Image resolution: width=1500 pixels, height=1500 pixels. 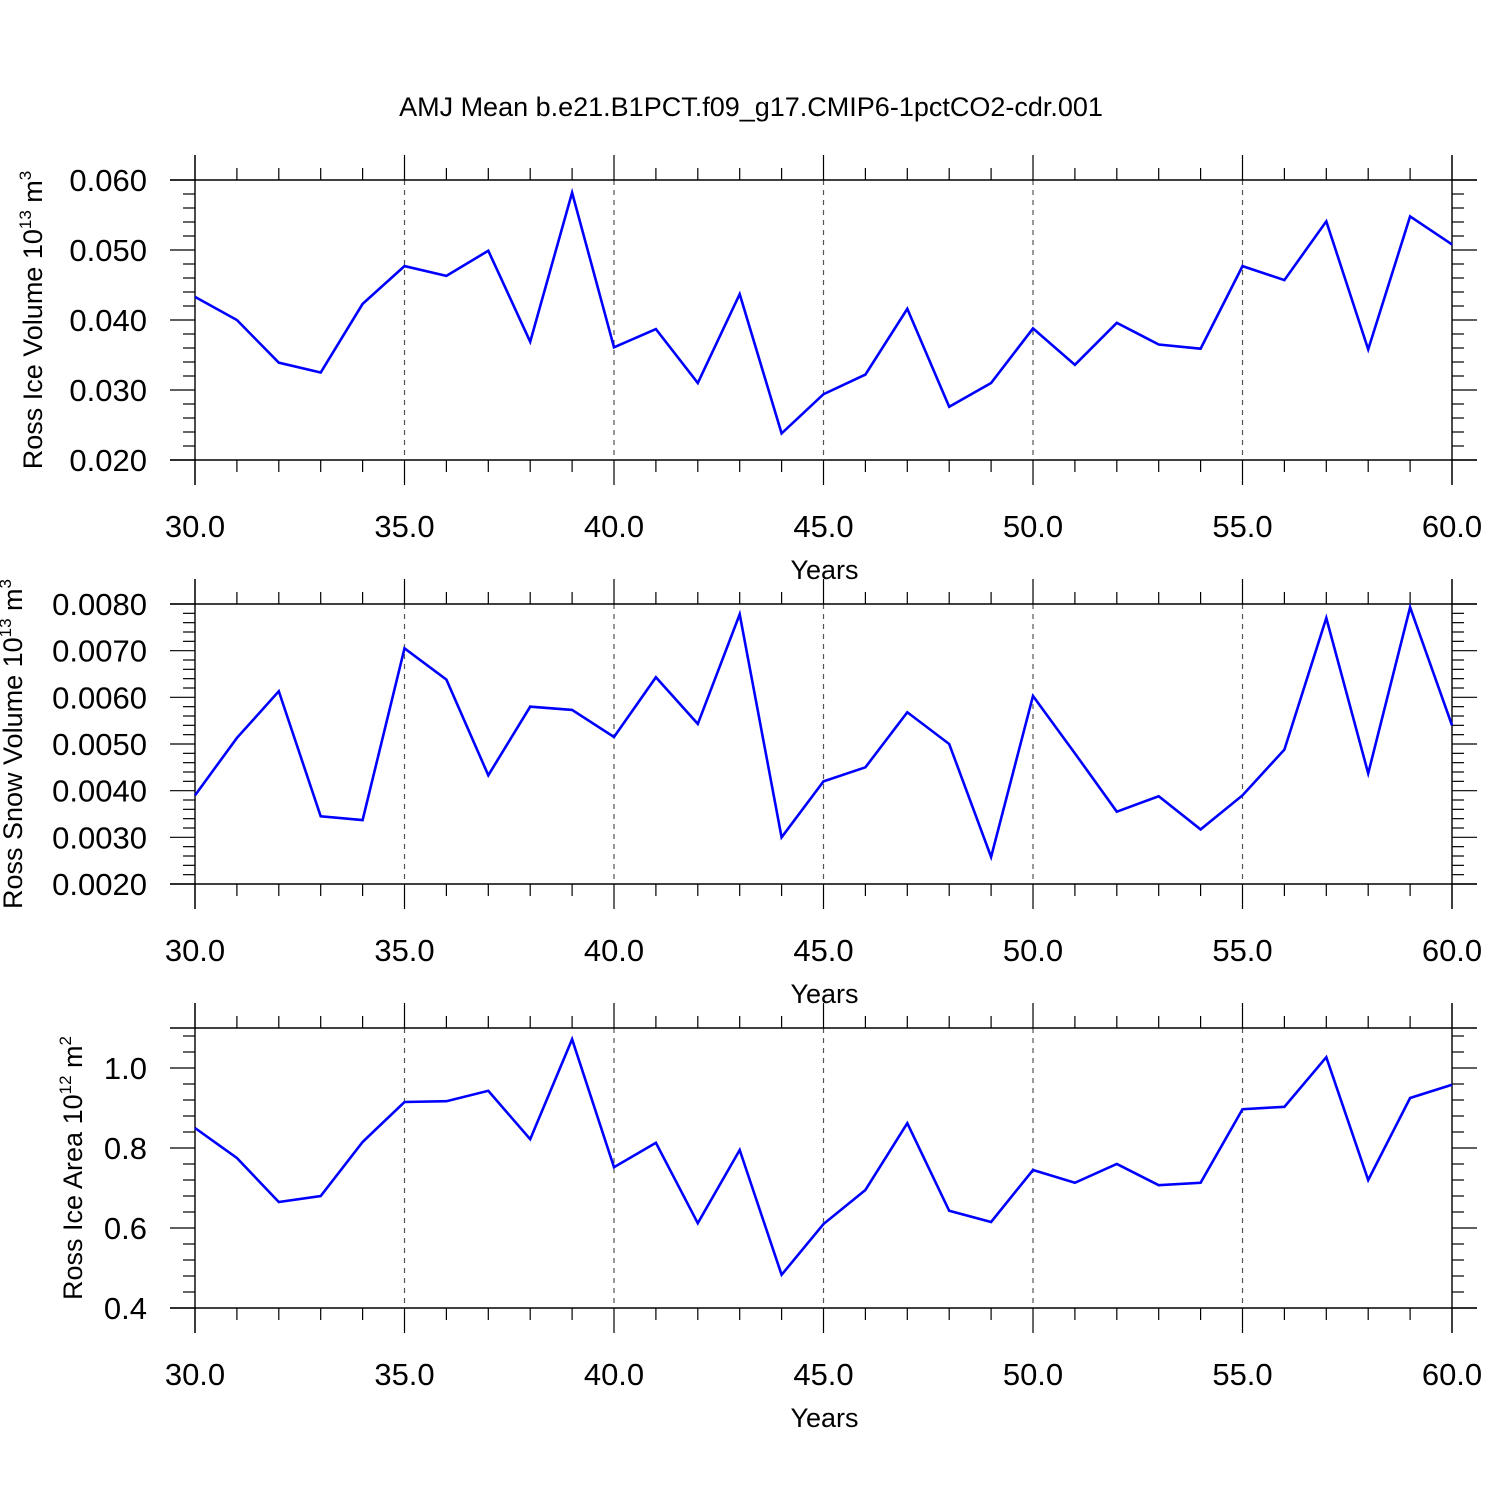 I want to click on y-tick-label: 0.8, so click(x=125, y=1148).